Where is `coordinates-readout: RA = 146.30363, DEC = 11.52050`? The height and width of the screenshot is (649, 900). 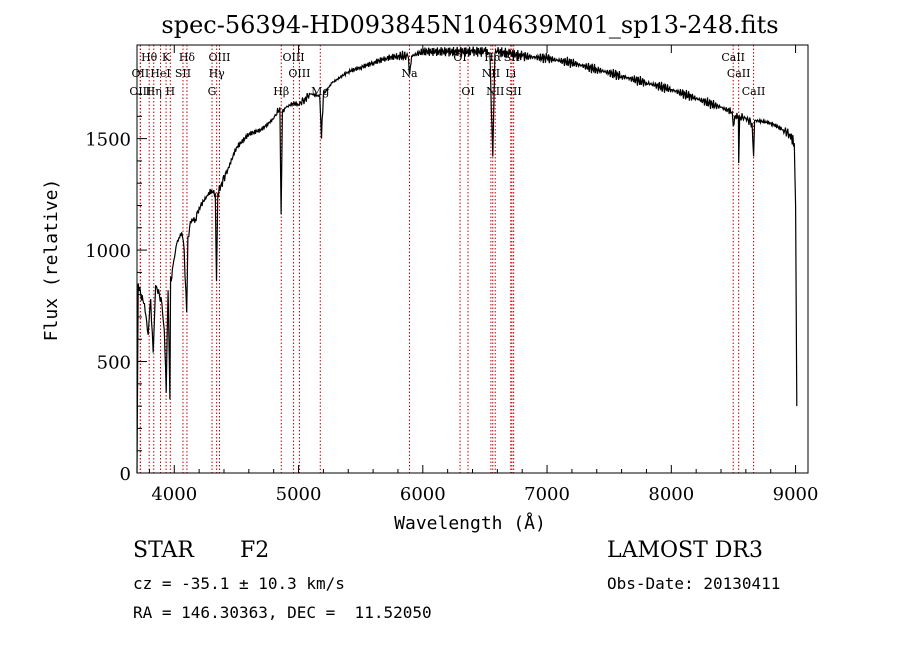 coordinates-readout: RA = 146.30363, DEC = 11.52050 is located at coordinates (282, 612).